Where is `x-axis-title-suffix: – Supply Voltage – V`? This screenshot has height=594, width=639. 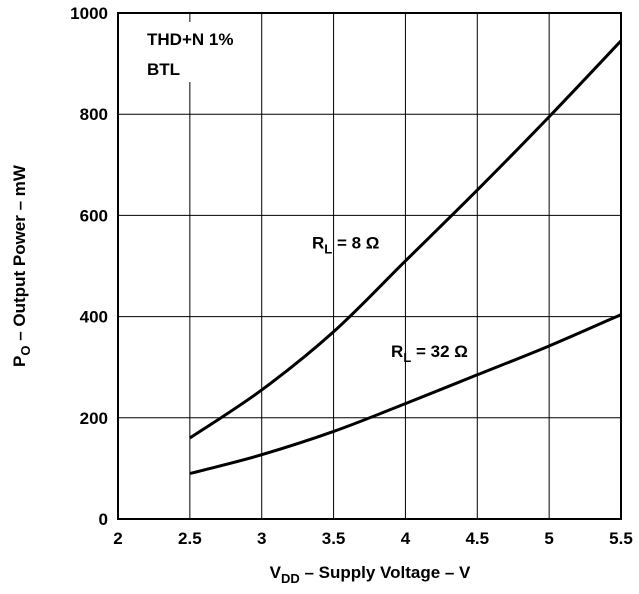 x-axis-title-suffix: – Supply Voltage – V is located at coordinates (385, 572).